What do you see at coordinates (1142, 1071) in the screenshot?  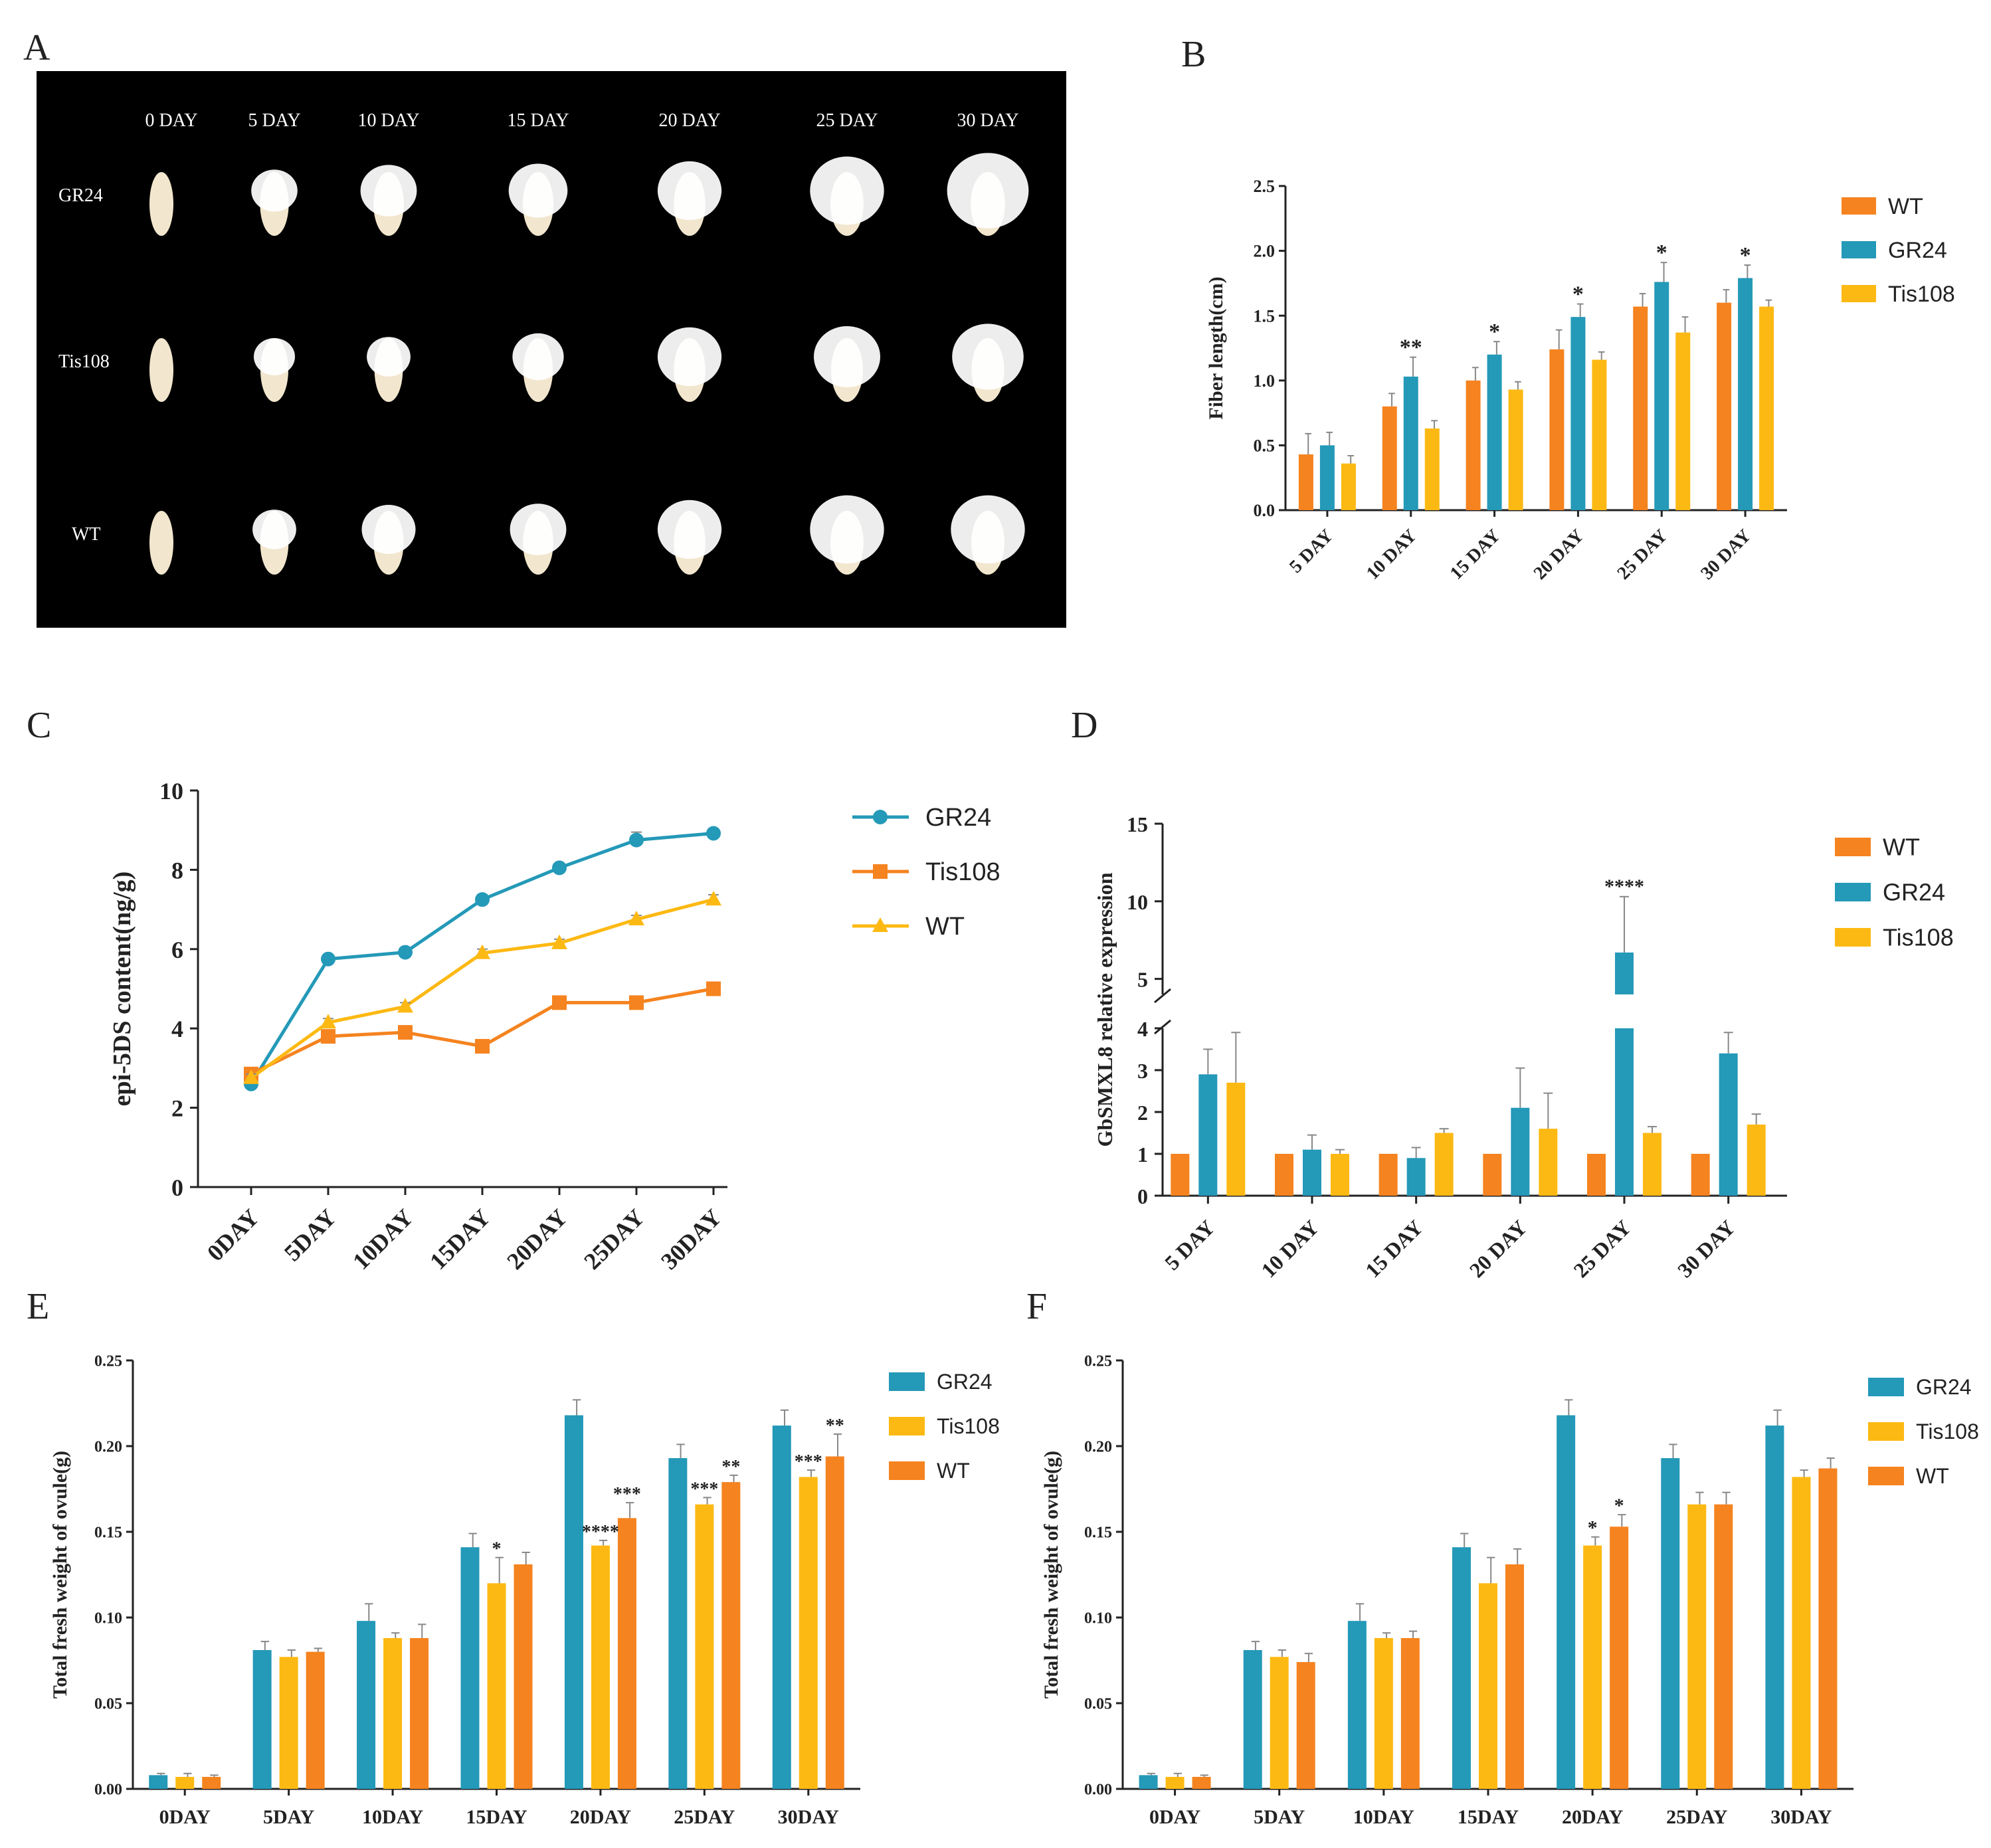 I see `y-tick-label: 3` at bounding box center [1142, 1071].